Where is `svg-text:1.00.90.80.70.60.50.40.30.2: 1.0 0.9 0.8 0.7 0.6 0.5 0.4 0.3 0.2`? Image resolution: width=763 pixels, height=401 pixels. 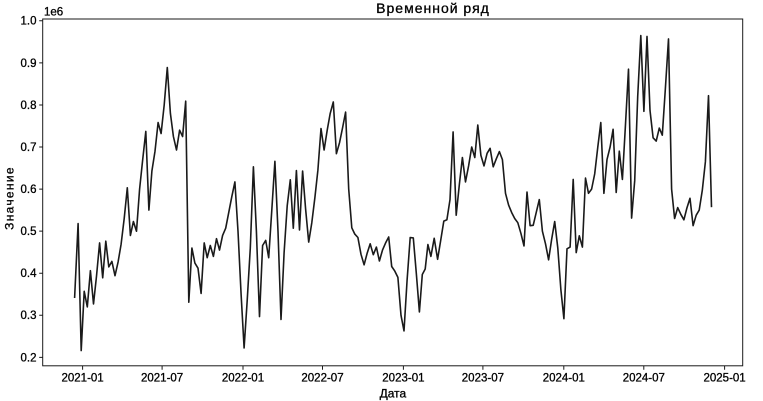 svg-text:1.00.90.80.70.60.50.40.30.2: 1.0 0.9 0.8 0.7 0.6 0.5 0.4 0.3 0.2 is located at coordinates (29, 190).